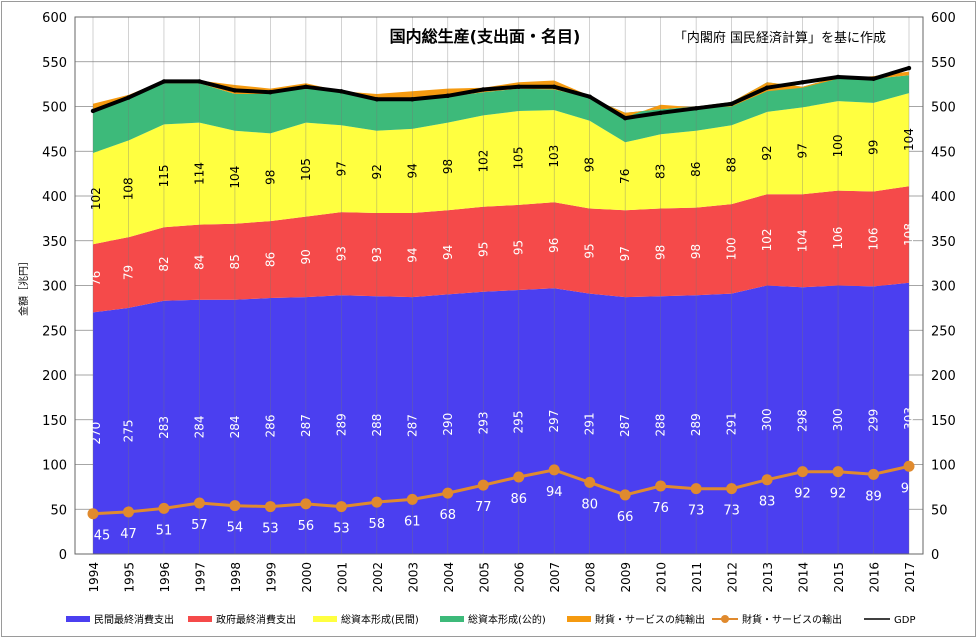  Describe the element at coordinates (935, 555) in the screenshot. I see `y-tick-label-right: 0` at that location.